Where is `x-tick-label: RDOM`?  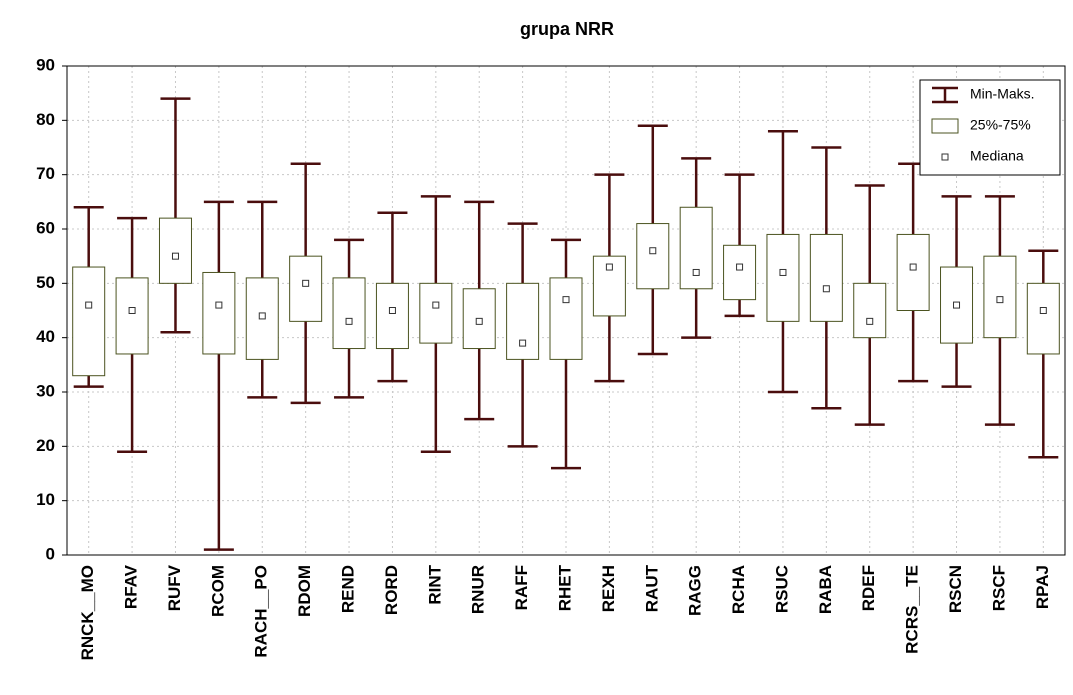 x-tick-label: RDOM is located at coordinates (304, 591).